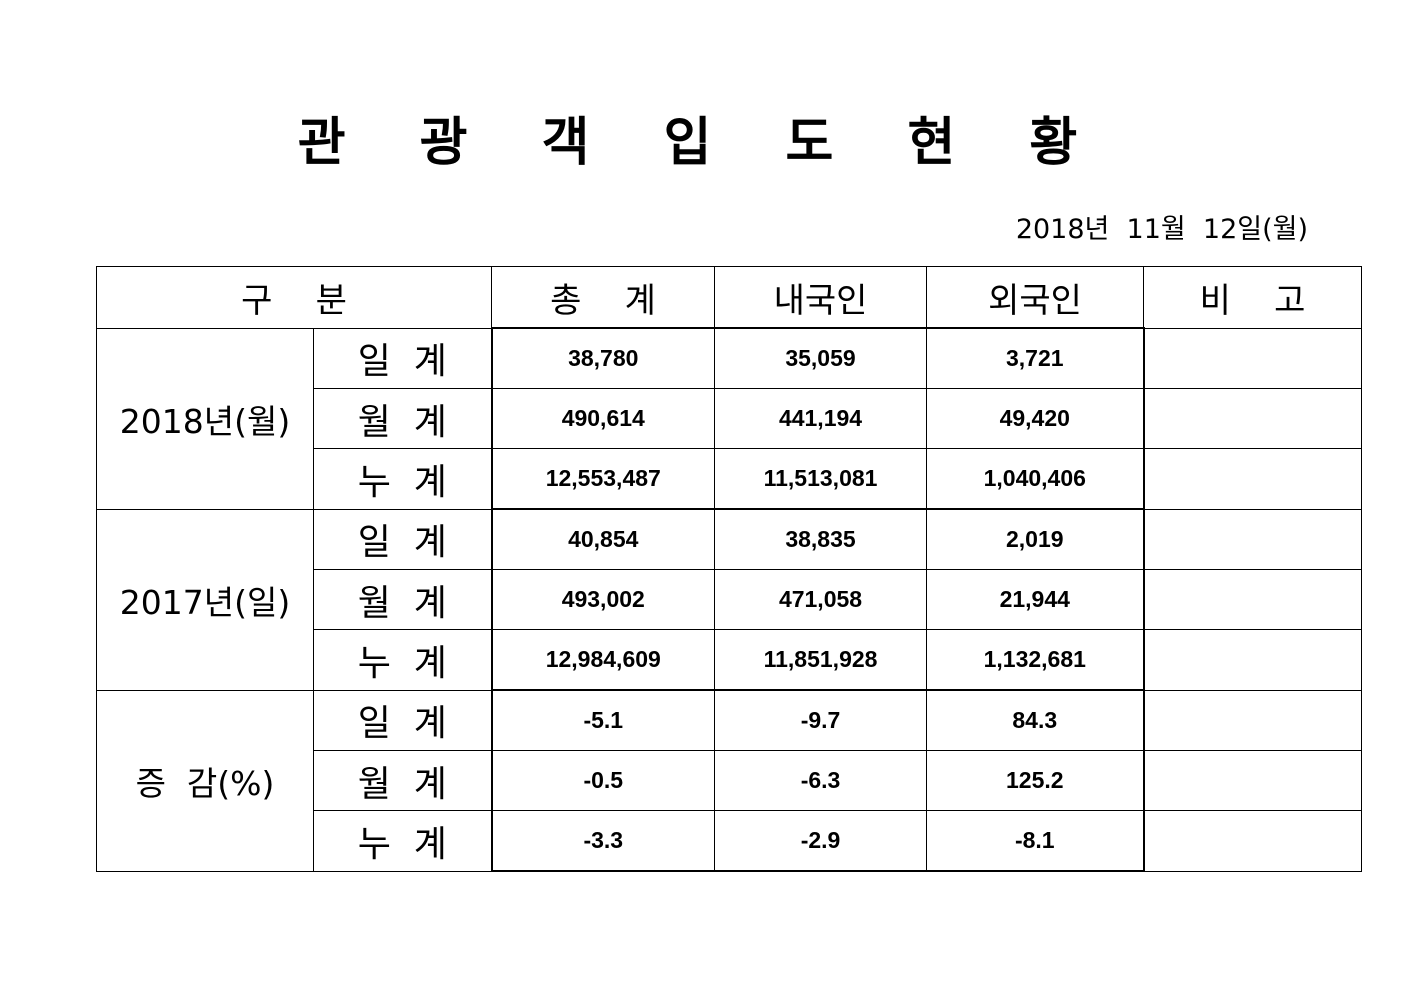  What do you see at coordinates (1035, 418) in the screenshot?
I see `cell-foreign: 49,420` at bounding box center [1035, 418].